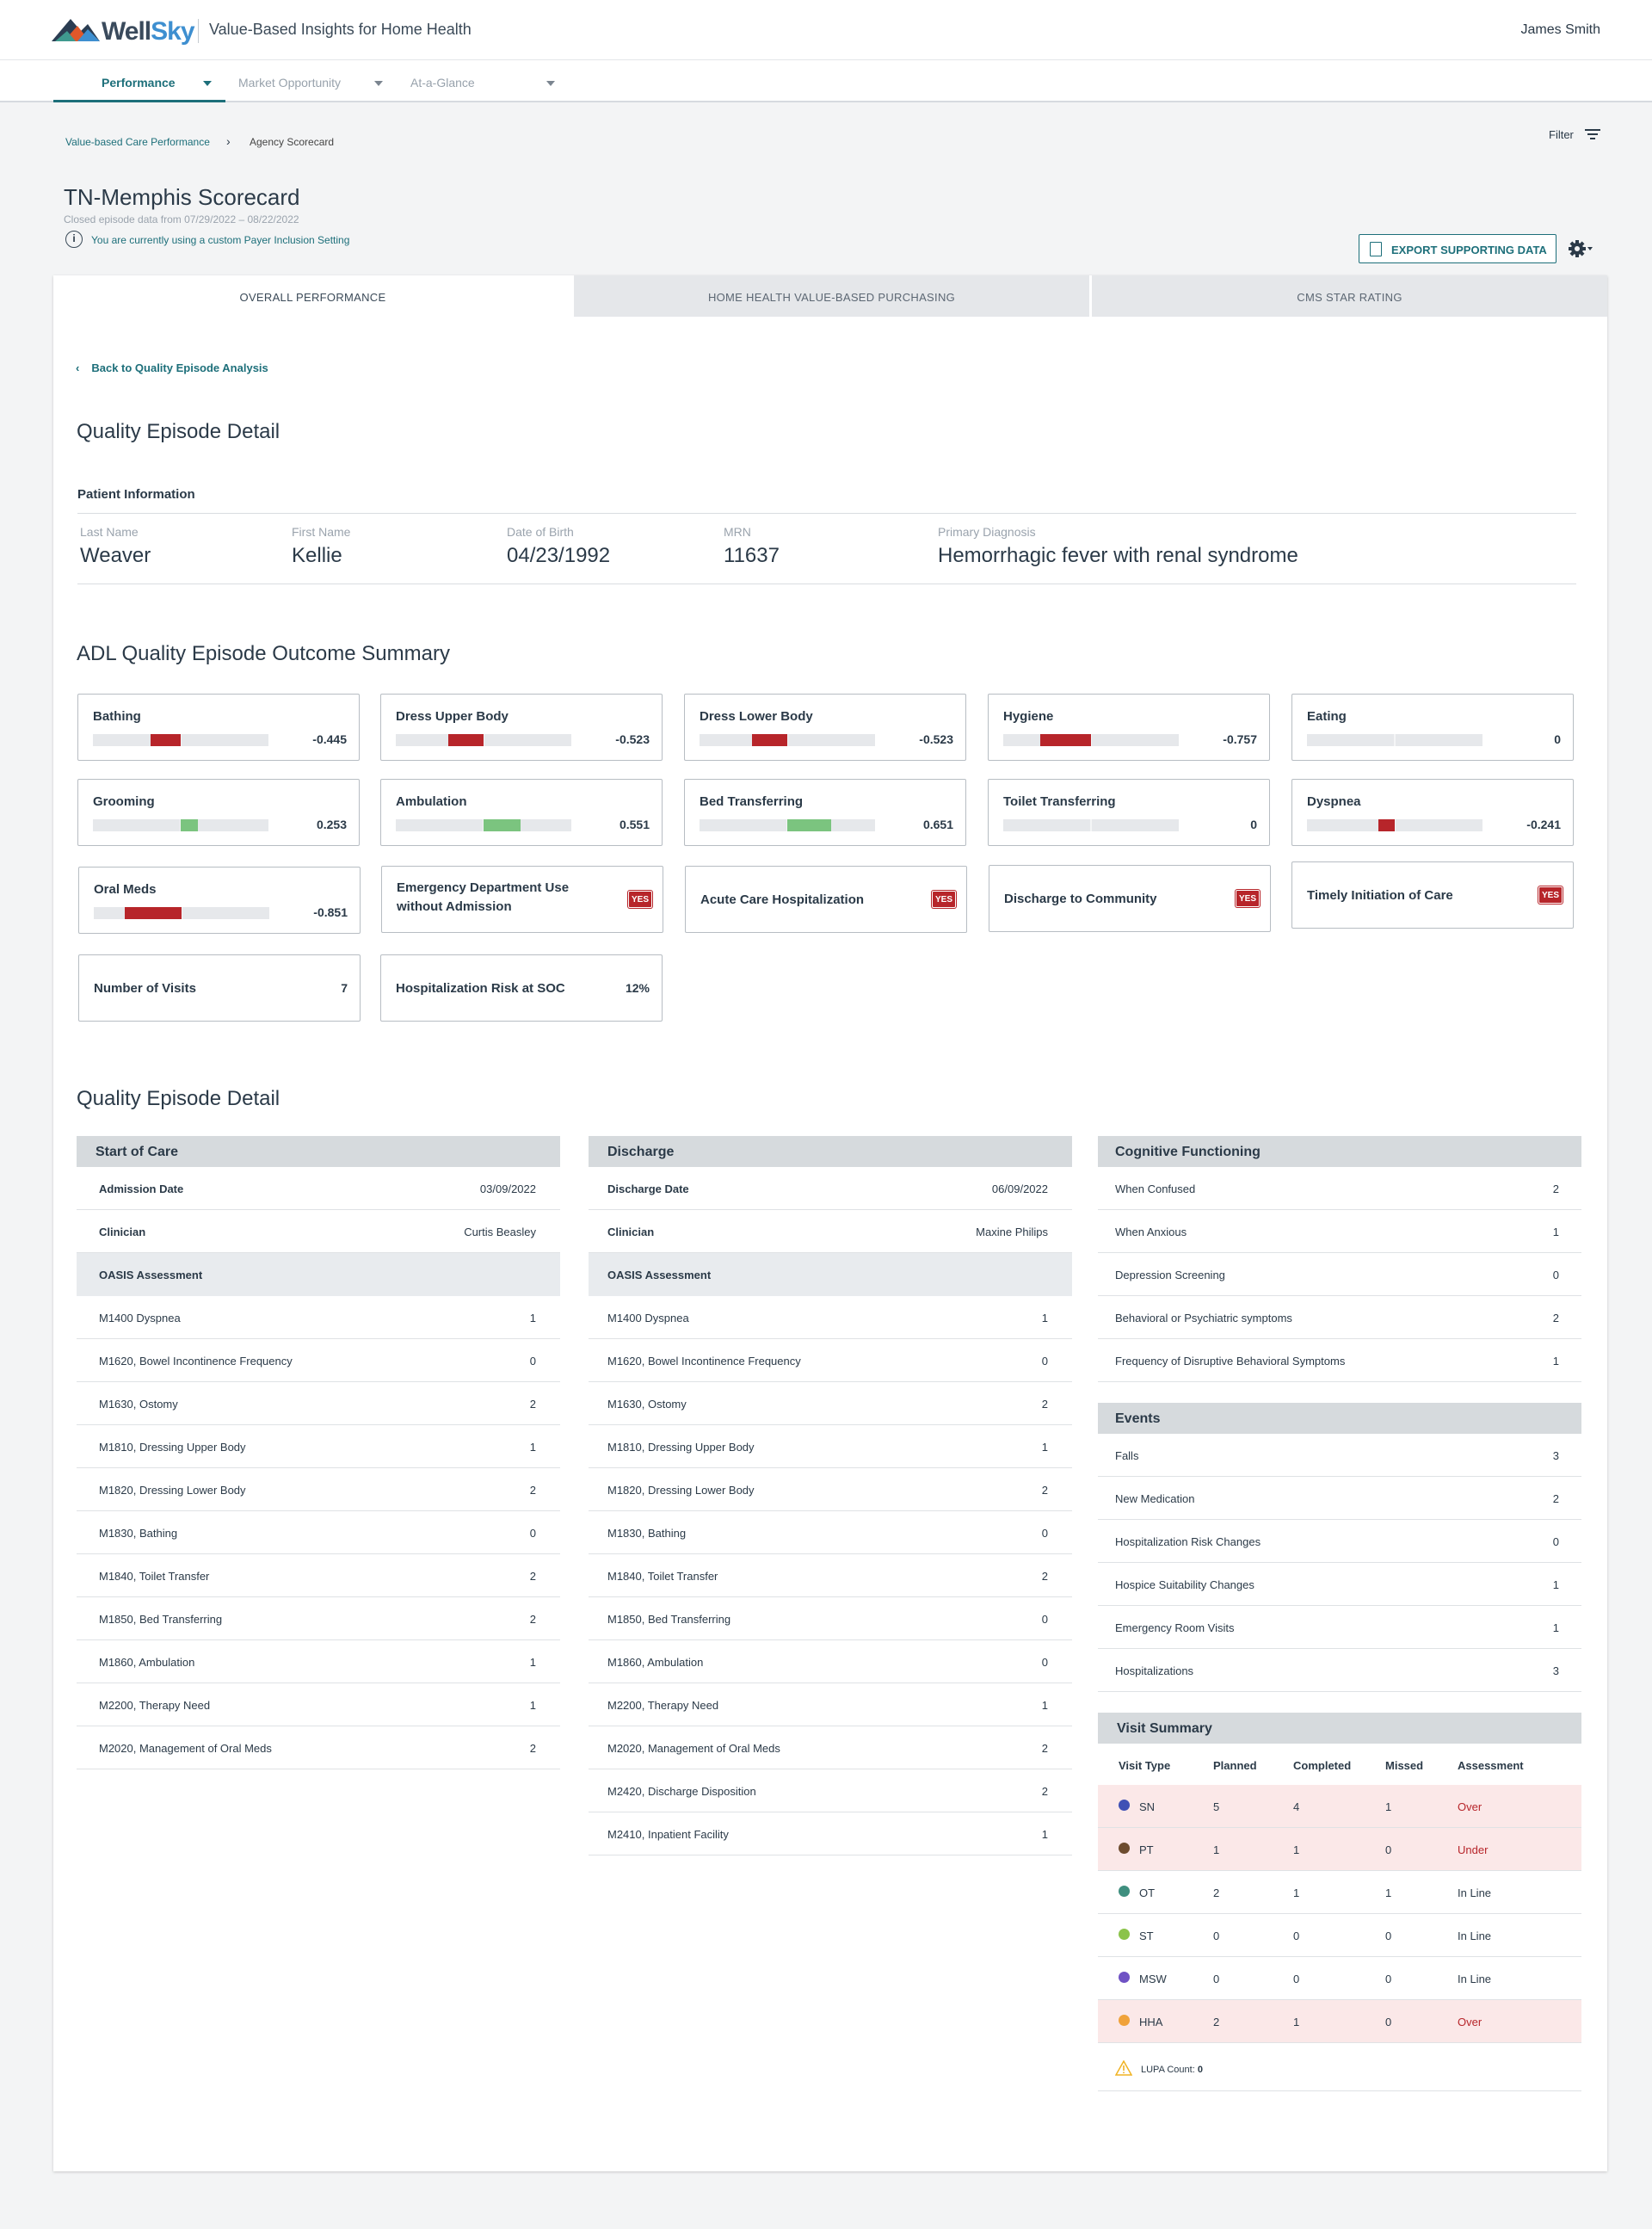  What do you see at coordinates (1216, 1979) in the screenshot?
I see `visit-planned: 0` at bounding box center [1216, 1979].